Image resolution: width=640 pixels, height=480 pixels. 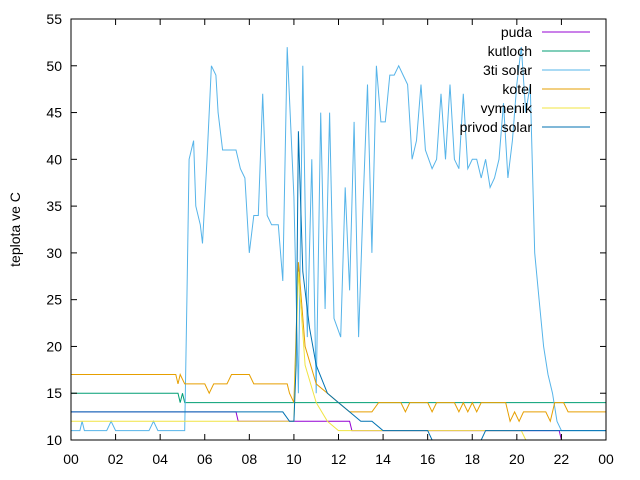 What do you see at coordinates (54, 346) in the screenshot?
I see `y-tick-label: 20` at bounding box center [54, 346].